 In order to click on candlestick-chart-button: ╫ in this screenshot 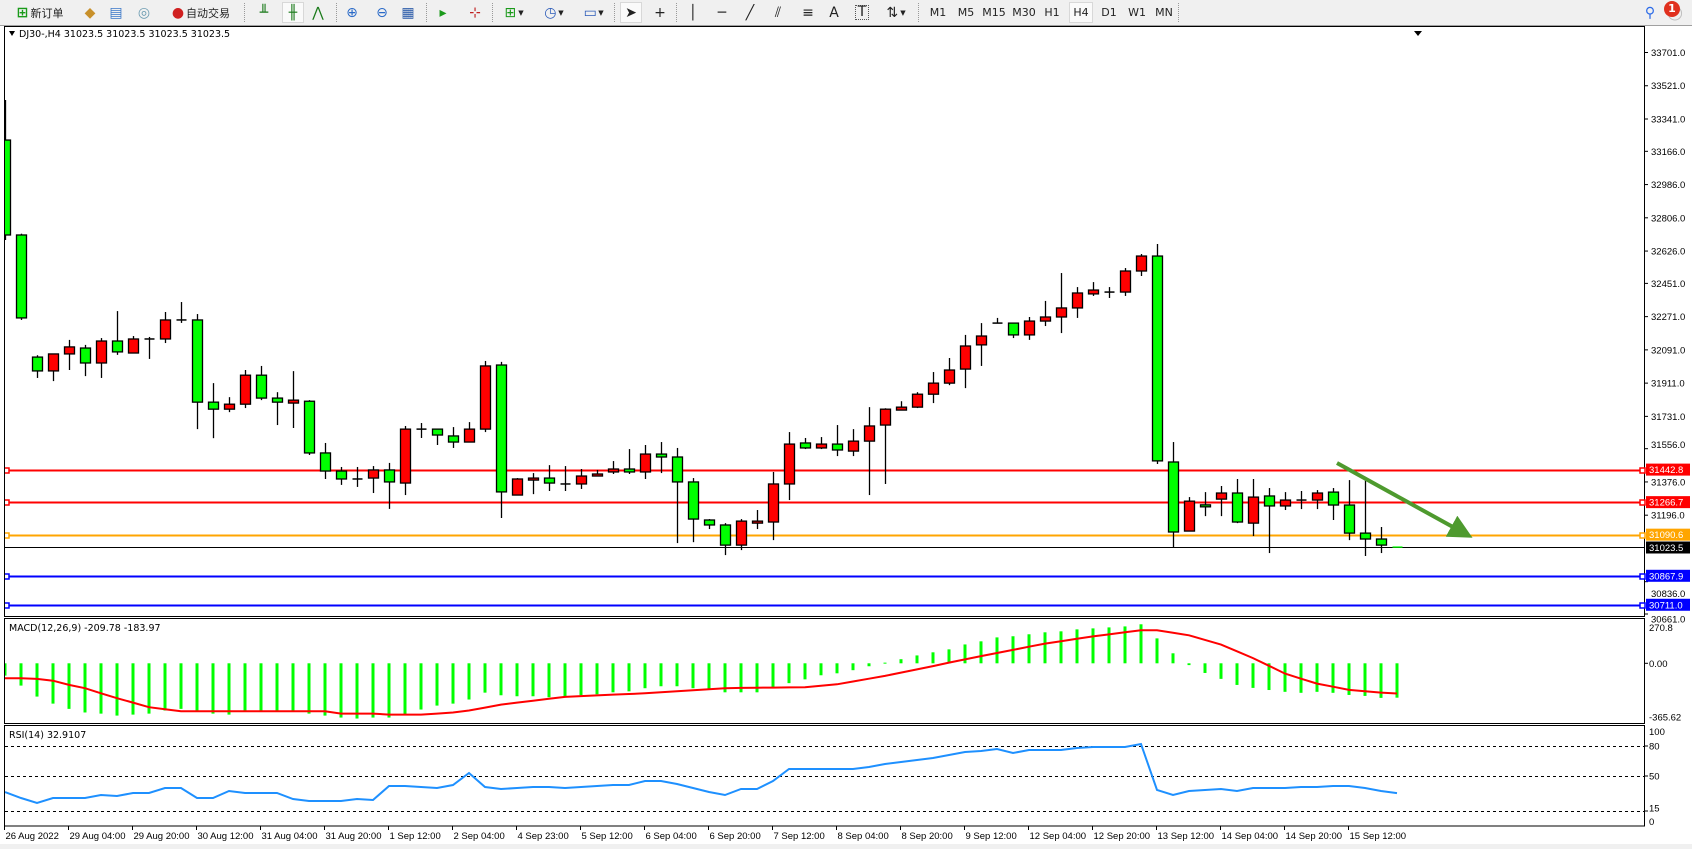, I will do `click(293, 12)`.